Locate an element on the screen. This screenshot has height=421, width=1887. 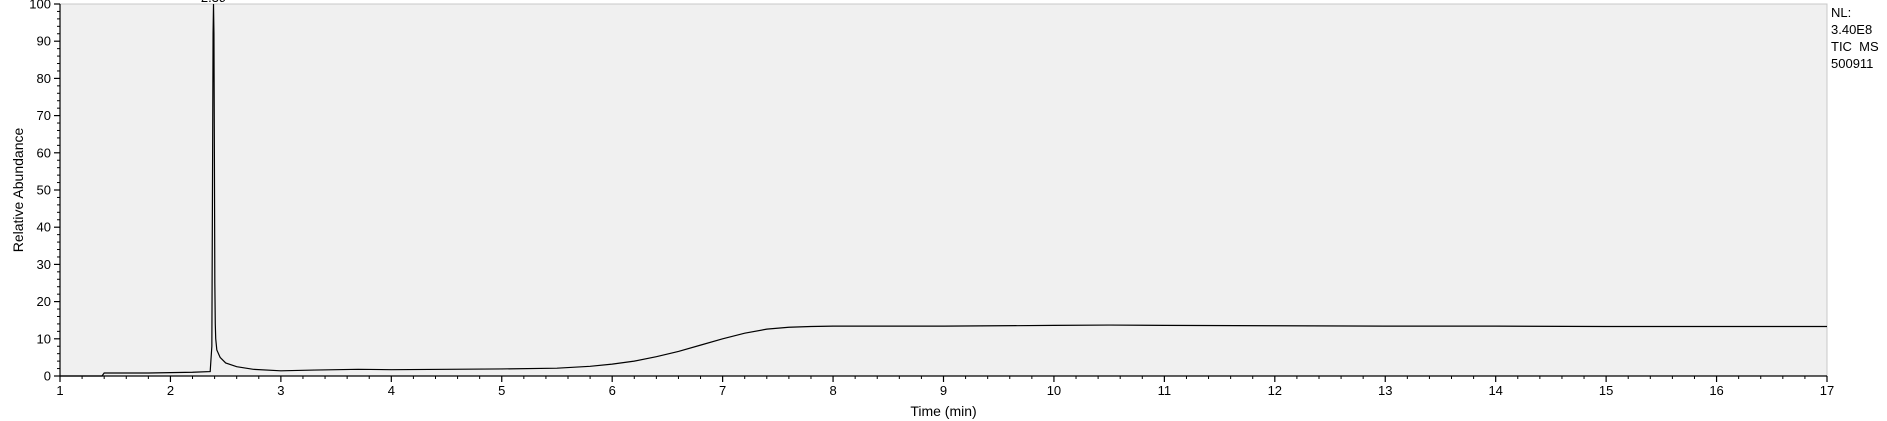
x-tick-label: 16 is located at coordinates (1716, 390).